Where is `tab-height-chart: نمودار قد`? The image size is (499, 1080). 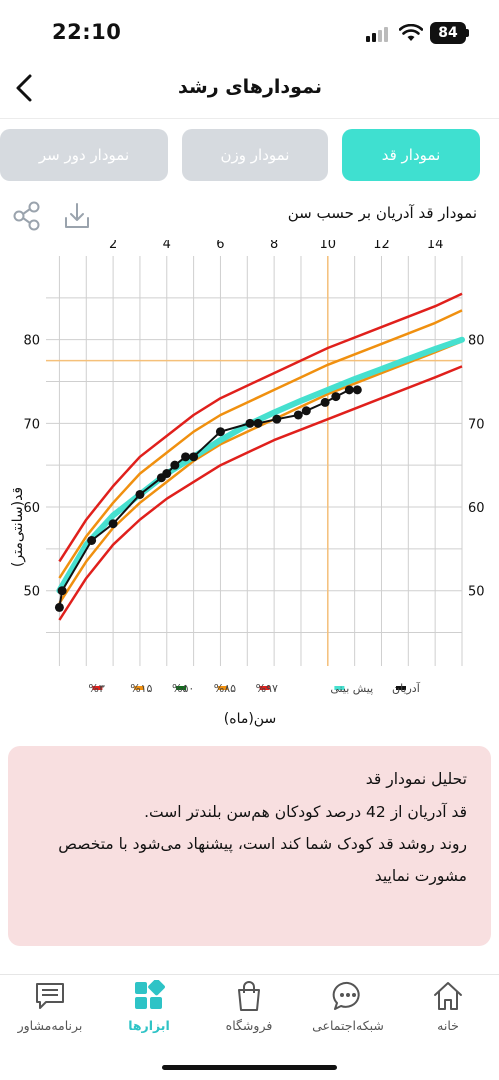 tab-height-chart: نمودار قد is located at coordinates (411, 155).